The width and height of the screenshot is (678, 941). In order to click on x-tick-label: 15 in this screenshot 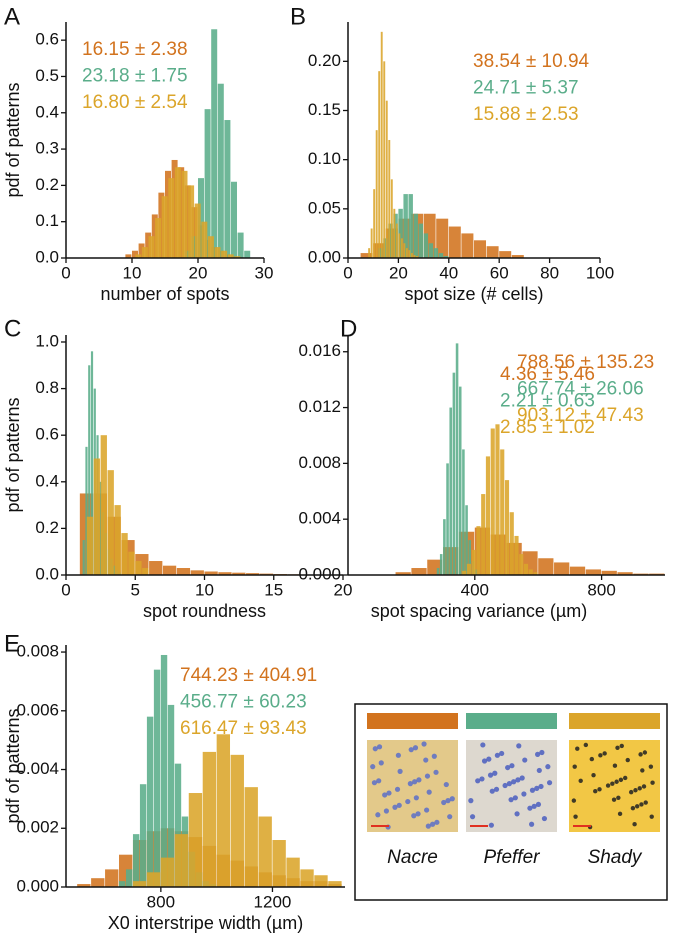, I will do `click(273, 589)`.